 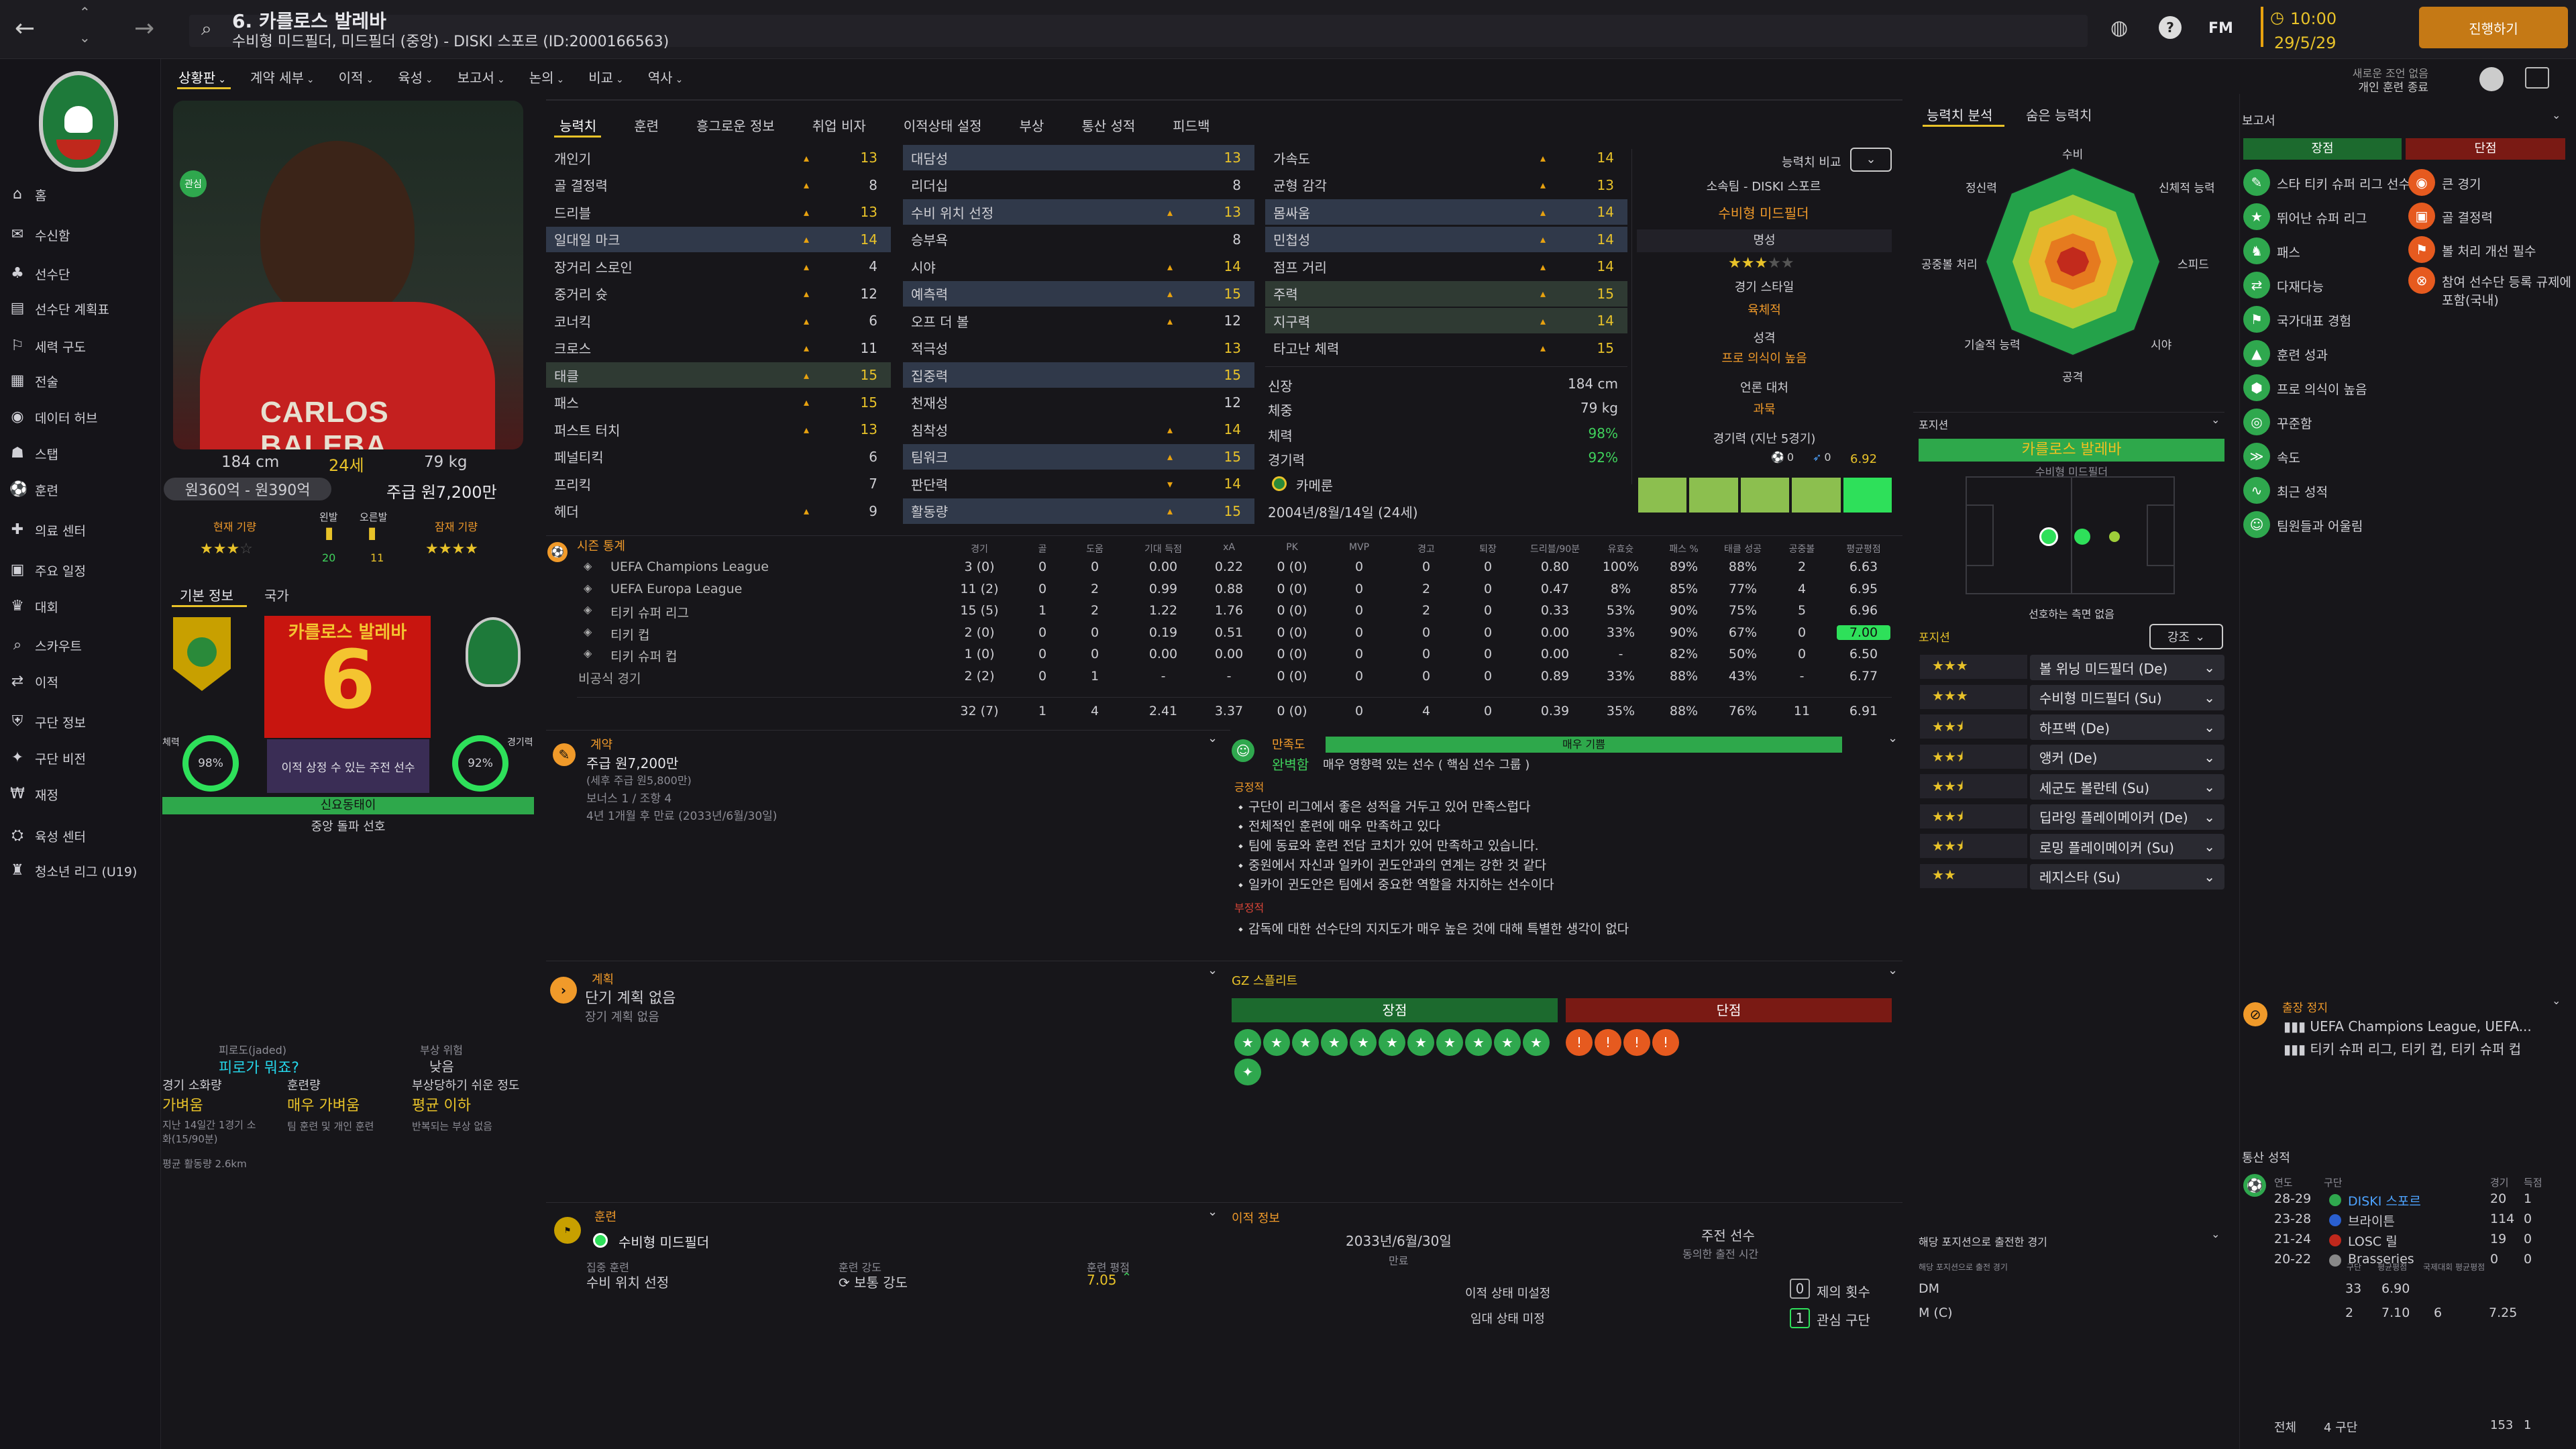 What do you see at coordinates (1446, 293) in the screenshot?
I see `attribute-row: 주력 ▴ 15` at bounding box center [1446, 293].